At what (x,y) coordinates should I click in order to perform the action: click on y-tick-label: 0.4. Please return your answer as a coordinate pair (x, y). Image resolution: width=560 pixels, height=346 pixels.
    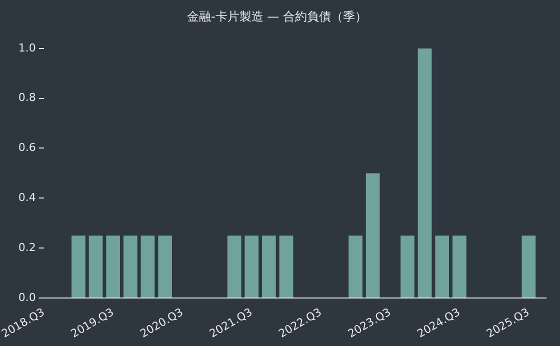
    Looking at the image, I should click on (27, 197).